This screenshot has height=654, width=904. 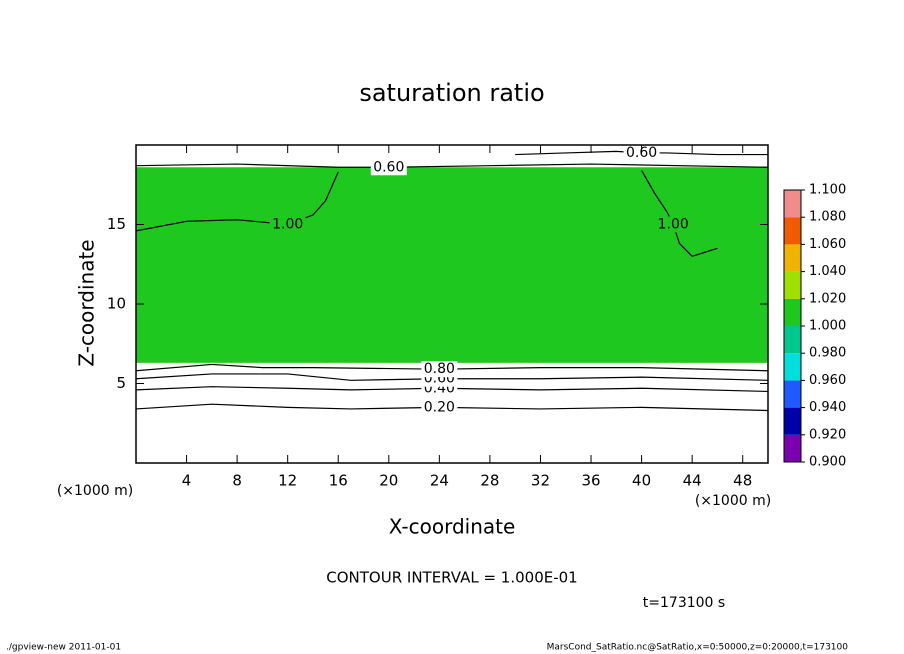 What do you see at coordinates (87, 302) in the screenshot?
I see `y-axis-label: Z-coordinate` at bounding box center [87, 302].